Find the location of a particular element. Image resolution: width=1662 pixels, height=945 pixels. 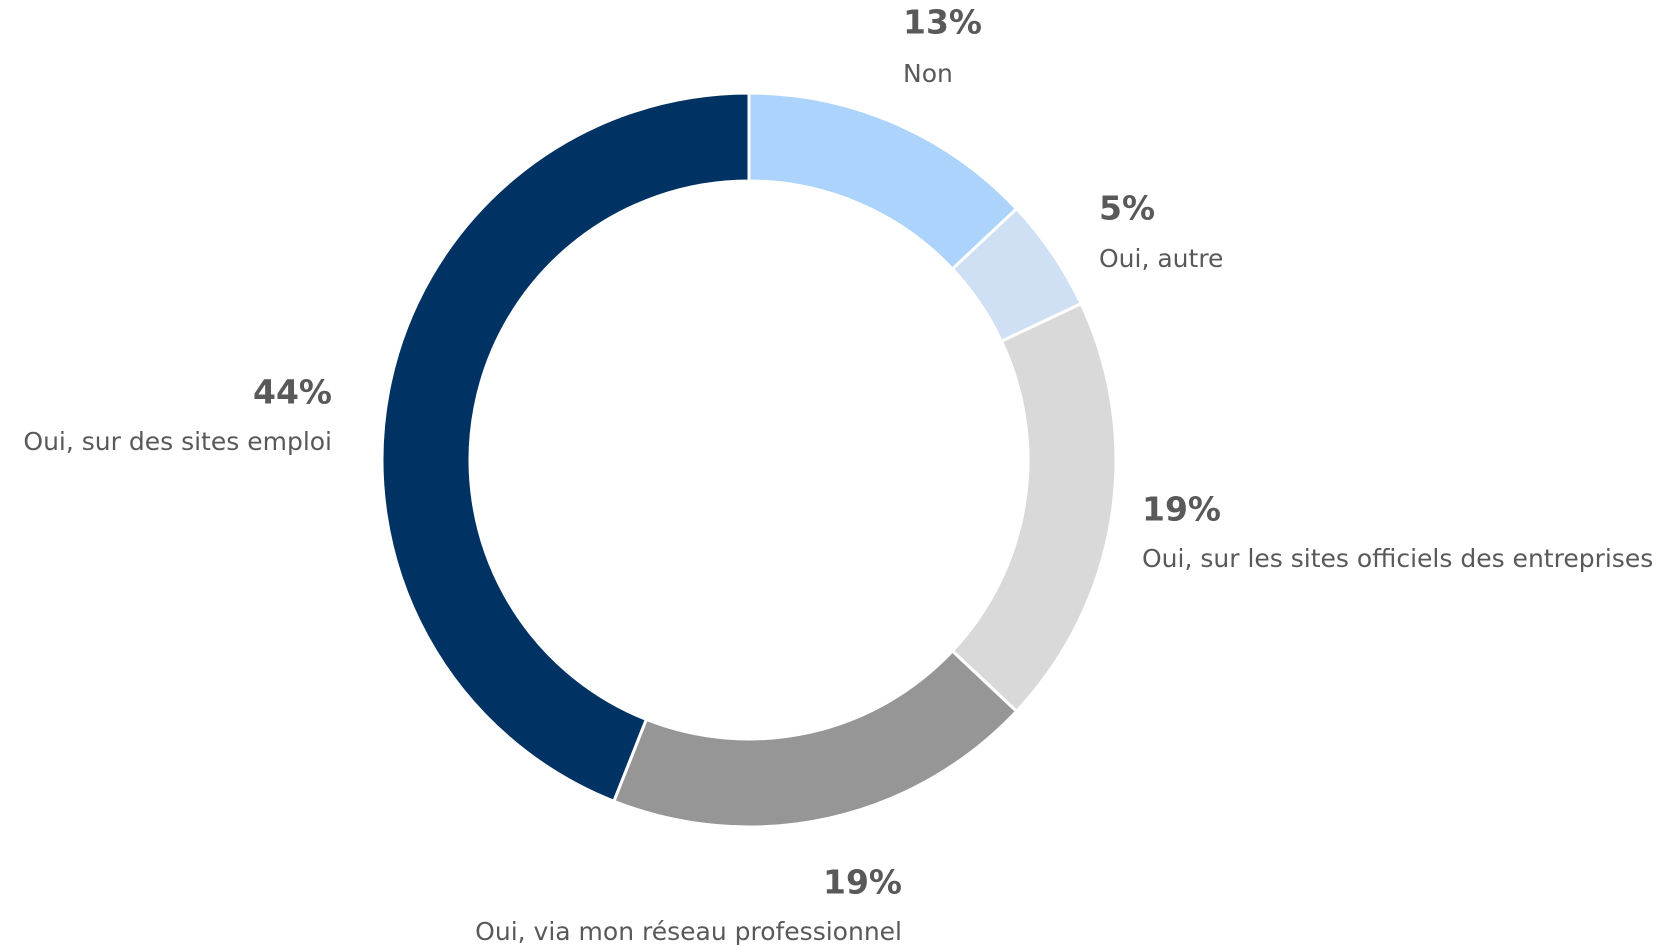

category-label: Oui, via mon réseau professionnel is located at coordinates (688, 931).